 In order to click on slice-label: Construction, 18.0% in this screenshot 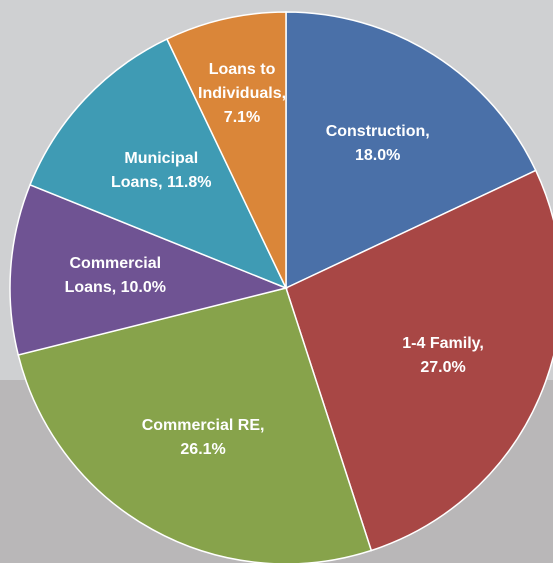, I will do `click(377, 143)`.